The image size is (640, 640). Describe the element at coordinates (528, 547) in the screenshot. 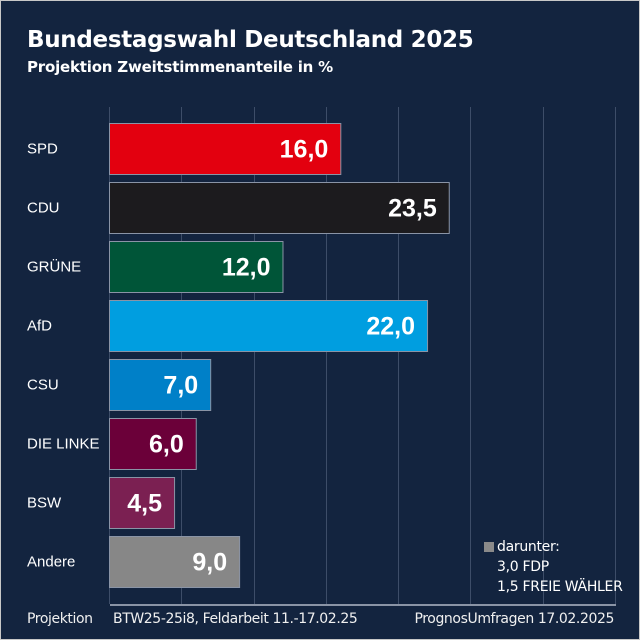

I see `note-heading: darunter:` at that location.